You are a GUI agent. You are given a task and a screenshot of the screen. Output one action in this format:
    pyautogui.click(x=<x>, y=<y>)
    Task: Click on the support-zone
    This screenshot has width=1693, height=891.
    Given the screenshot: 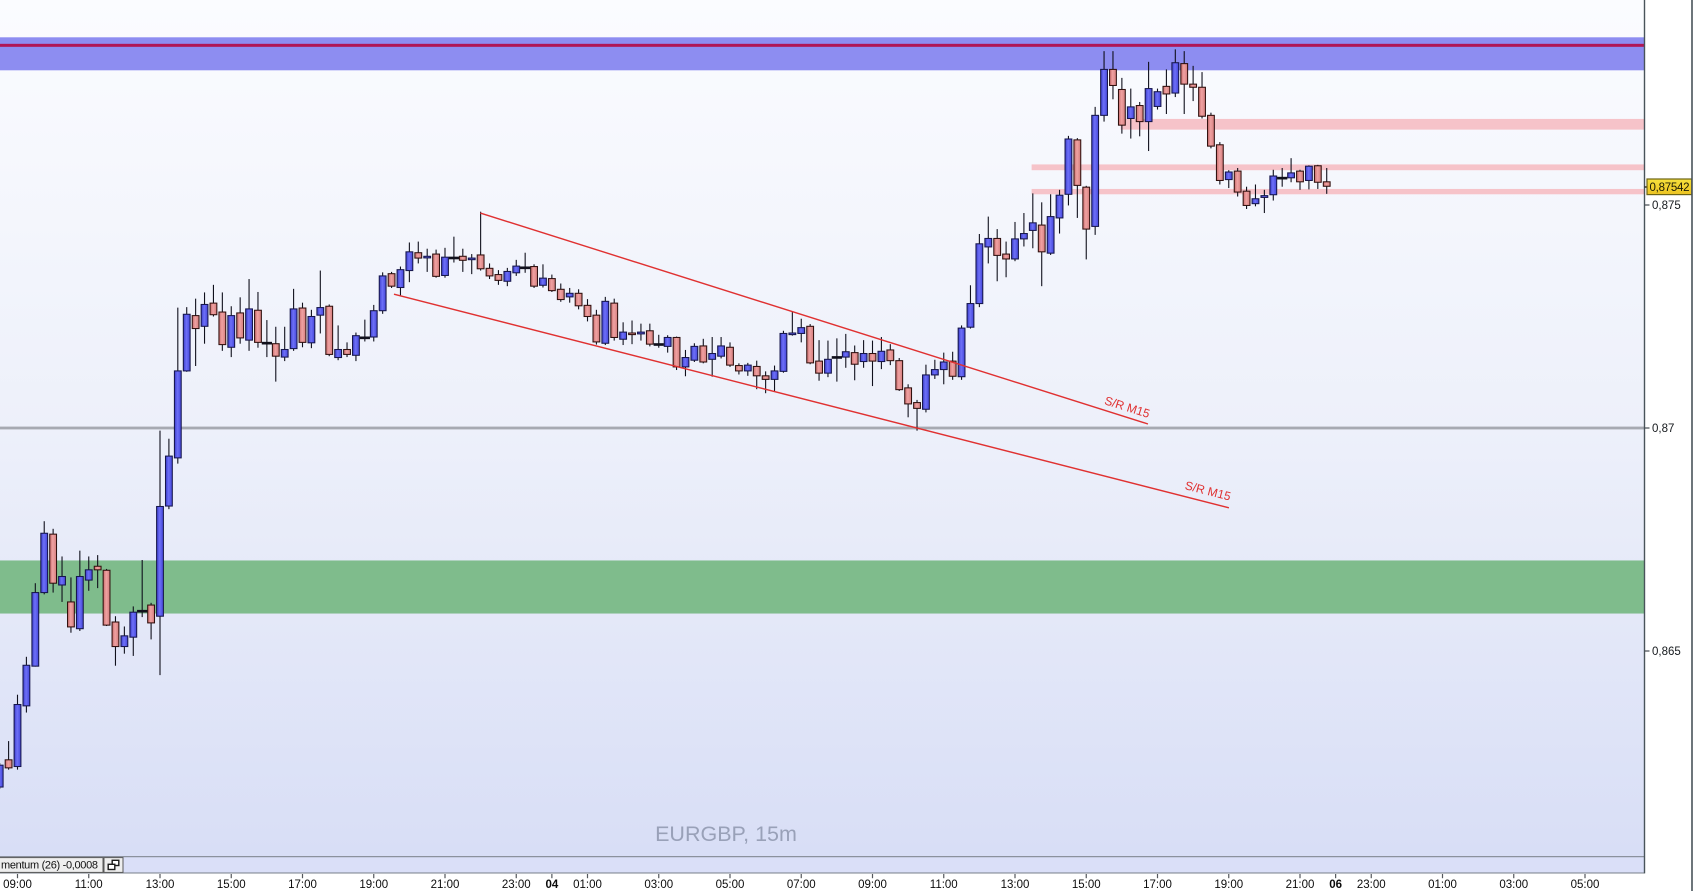 What is the action you would take?
    pyautogui.click(x=822, y=587)
    